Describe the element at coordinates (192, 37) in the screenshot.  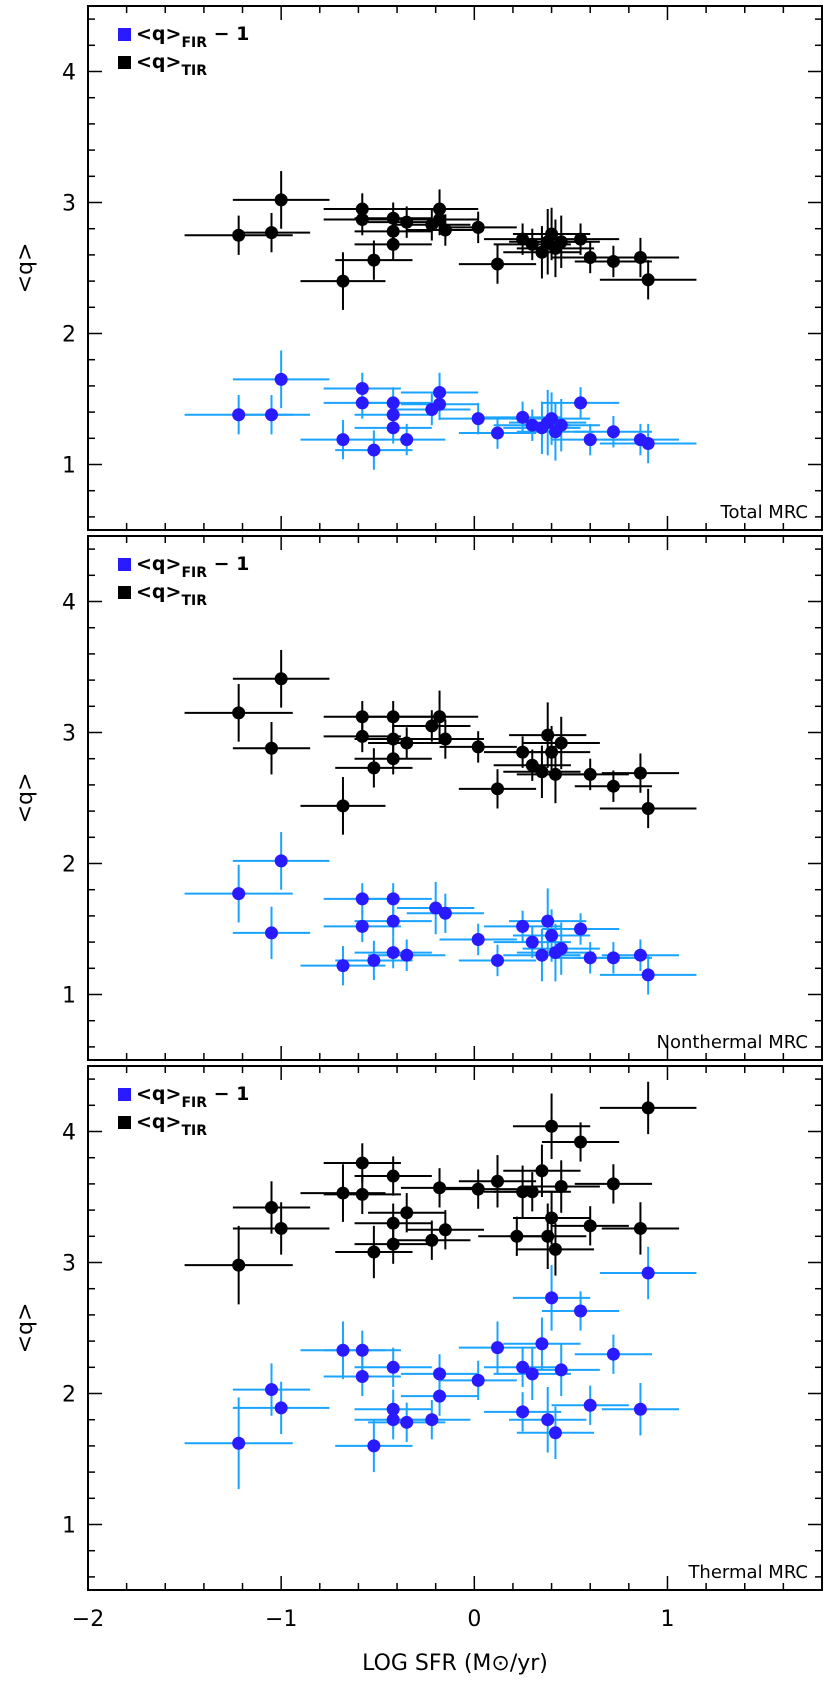
I see `legend-entry: <q>FIR − 1` at that location.